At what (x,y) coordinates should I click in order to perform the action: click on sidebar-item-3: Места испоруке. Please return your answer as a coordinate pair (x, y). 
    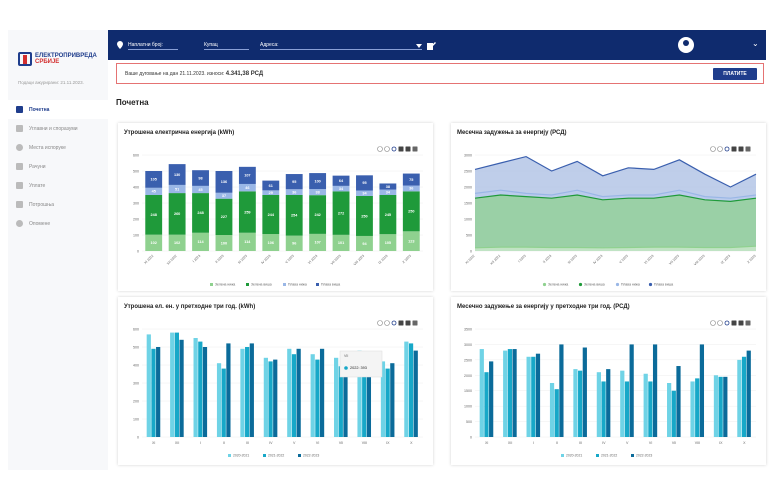
    Looking at the image, I should click on (58, 147).